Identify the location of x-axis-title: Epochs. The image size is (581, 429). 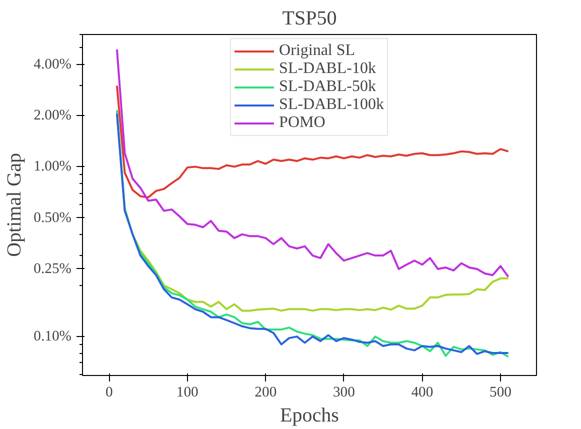
(310, 415).